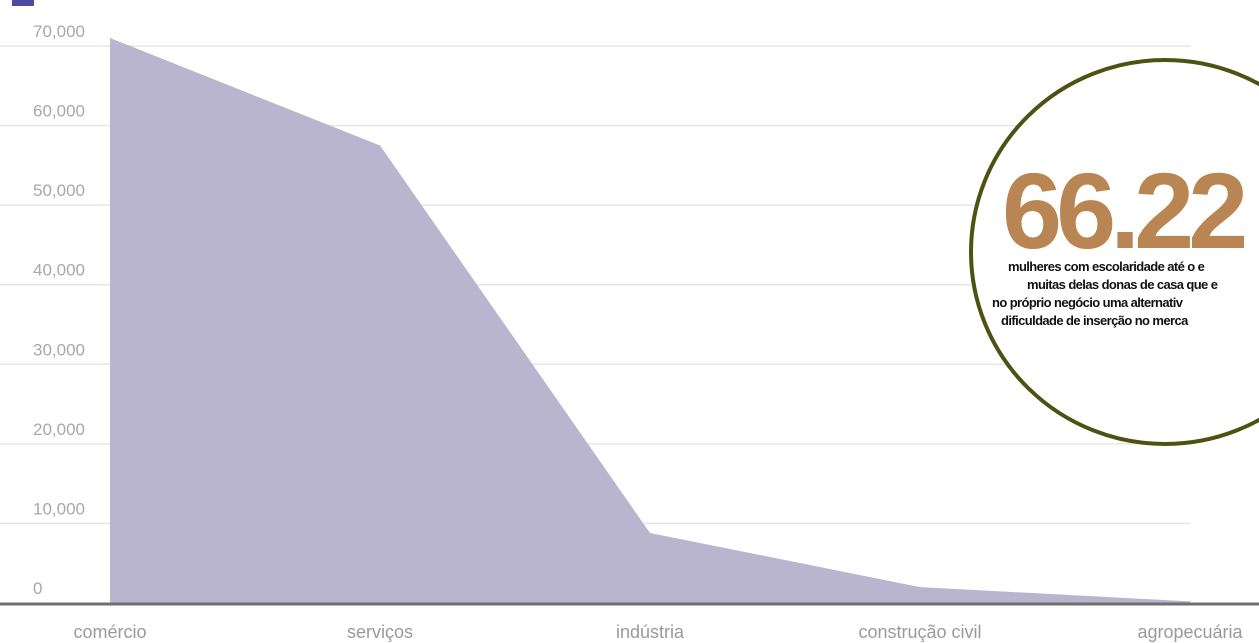  I want to click on y-tick-label: 30,000, so click(59, 349).